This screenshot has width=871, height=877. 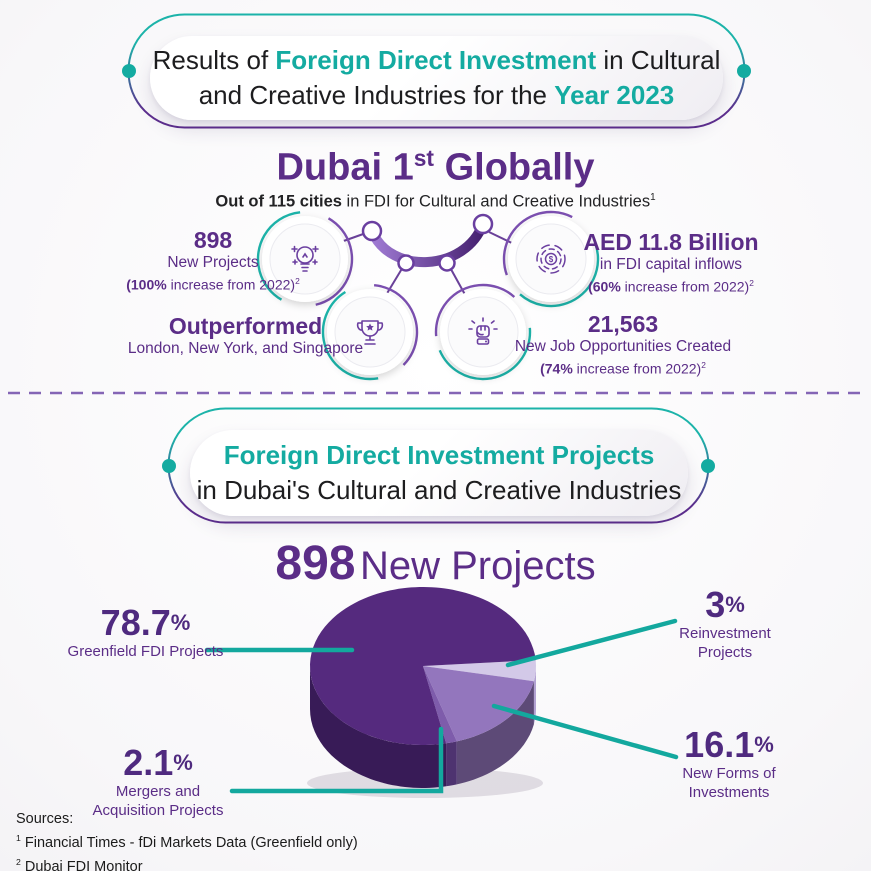 I want to click on pie-title: 898 New Projects, so click(x=435, y=563).